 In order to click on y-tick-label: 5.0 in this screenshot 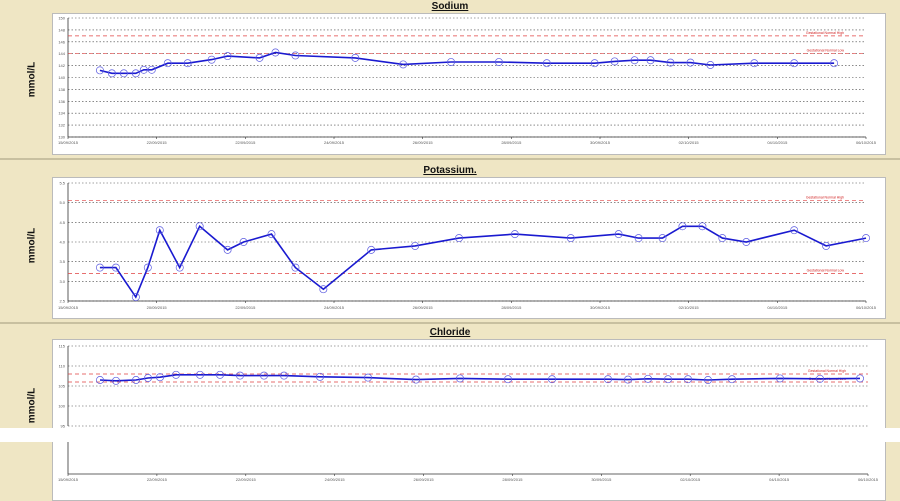, I will do `click(62, 202)`.